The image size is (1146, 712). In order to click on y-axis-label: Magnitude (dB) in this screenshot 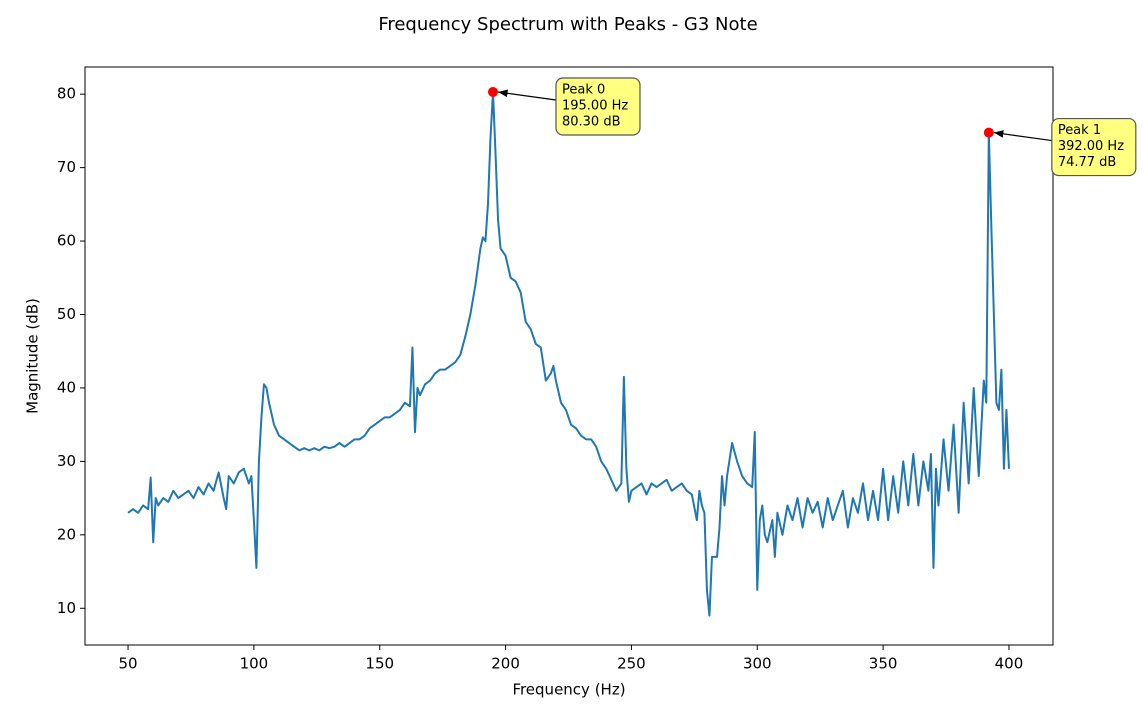, I will do `click(33, 356)`.